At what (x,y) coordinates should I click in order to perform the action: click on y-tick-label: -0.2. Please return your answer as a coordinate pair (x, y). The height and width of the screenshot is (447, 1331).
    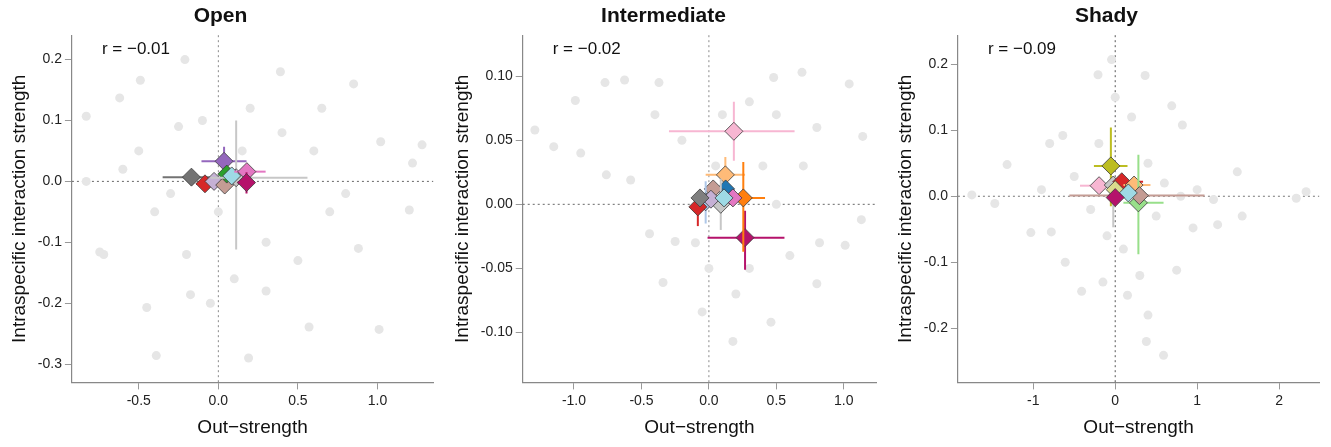
    Looking at the image, I should click on (936, 327).